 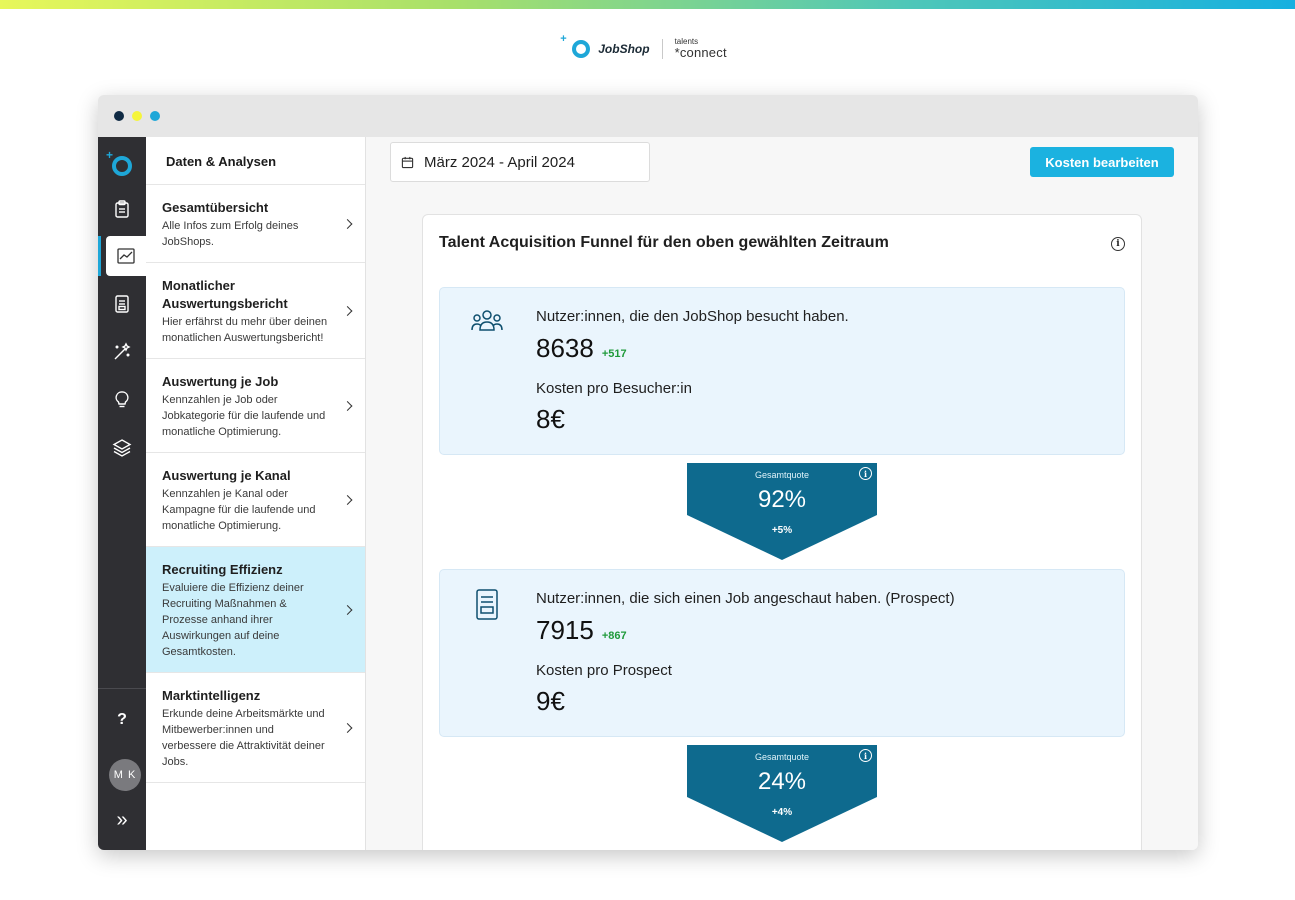 I want to click on help-icon: ?, so click(x=122, y=719).